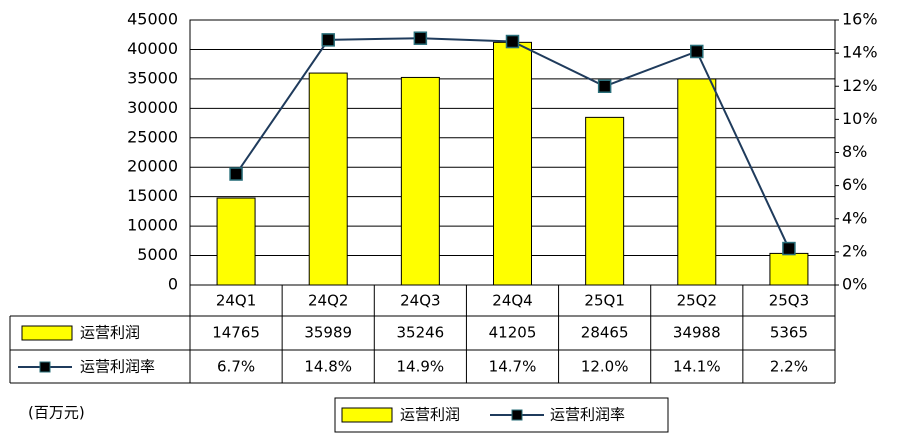  I want to click on y-tick-label: 10000, so click(152, 225).